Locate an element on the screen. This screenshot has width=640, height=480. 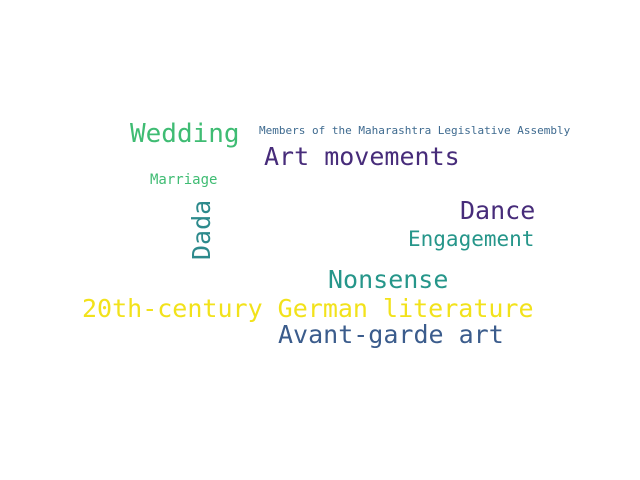
word-20th-century-german-literature: 20th-century German literature is located at coordinates (308, 308).